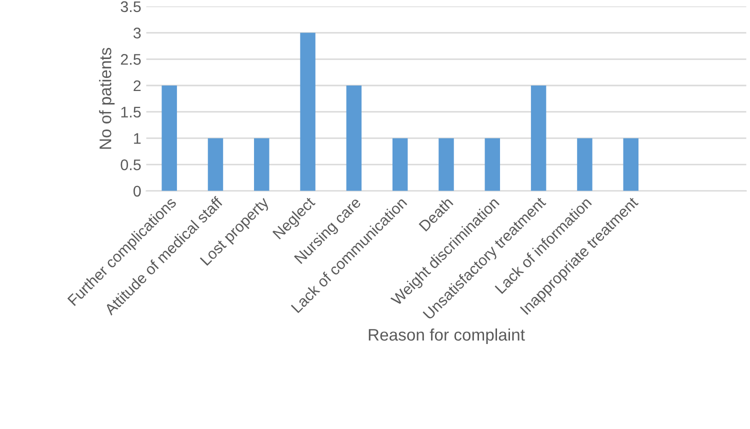 The image size is (750, 429). I want to click on y-axis-title: No of patients, so click(107, 98).